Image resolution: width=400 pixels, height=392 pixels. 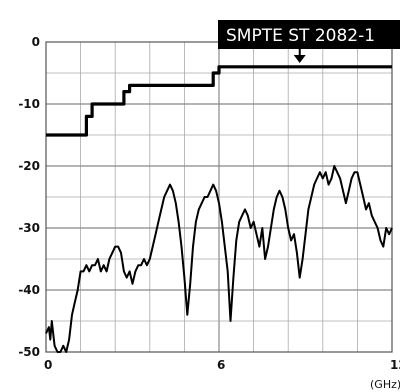 I want to click on x-tick-label: 0, so click(x=48, y=365).